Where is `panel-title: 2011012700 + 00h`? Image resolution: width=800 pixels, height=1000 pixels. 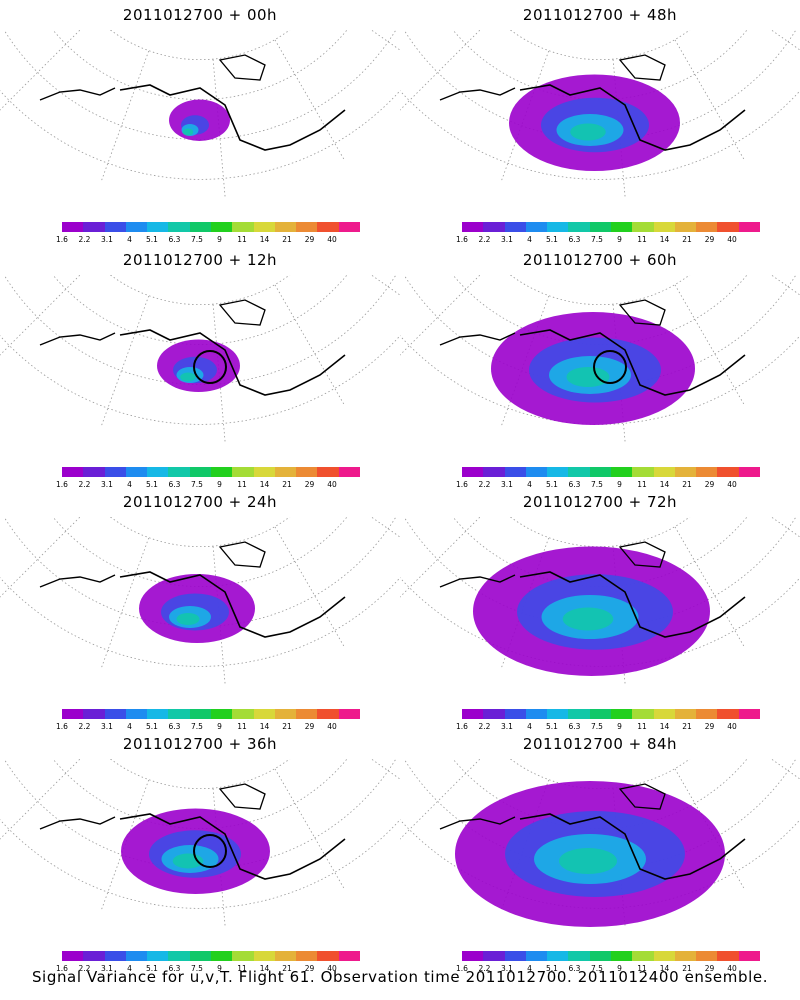
panel-title: 2011012700 + 00h is located at coordinates (200, 15).